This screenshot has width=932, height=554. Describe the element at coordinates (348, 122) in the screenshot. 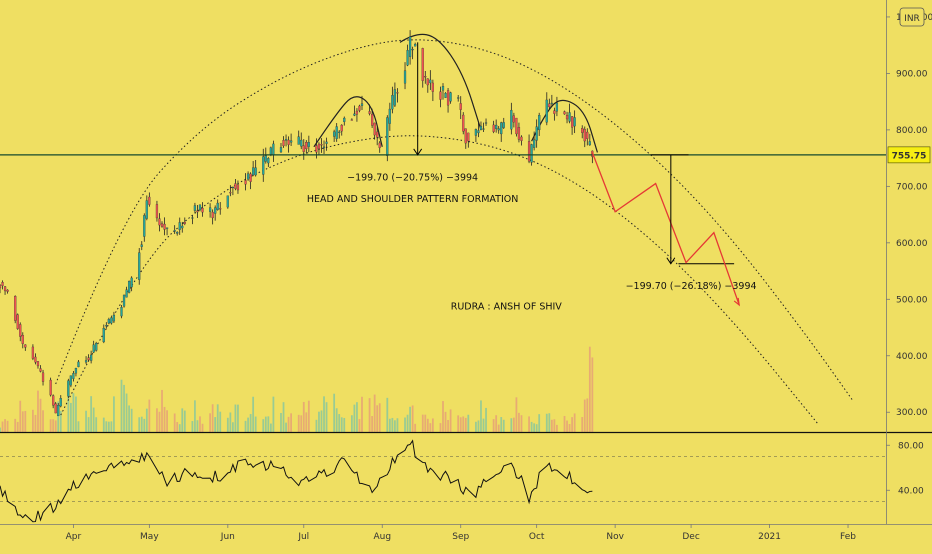

I see `left-shoulder-arc` at that location.